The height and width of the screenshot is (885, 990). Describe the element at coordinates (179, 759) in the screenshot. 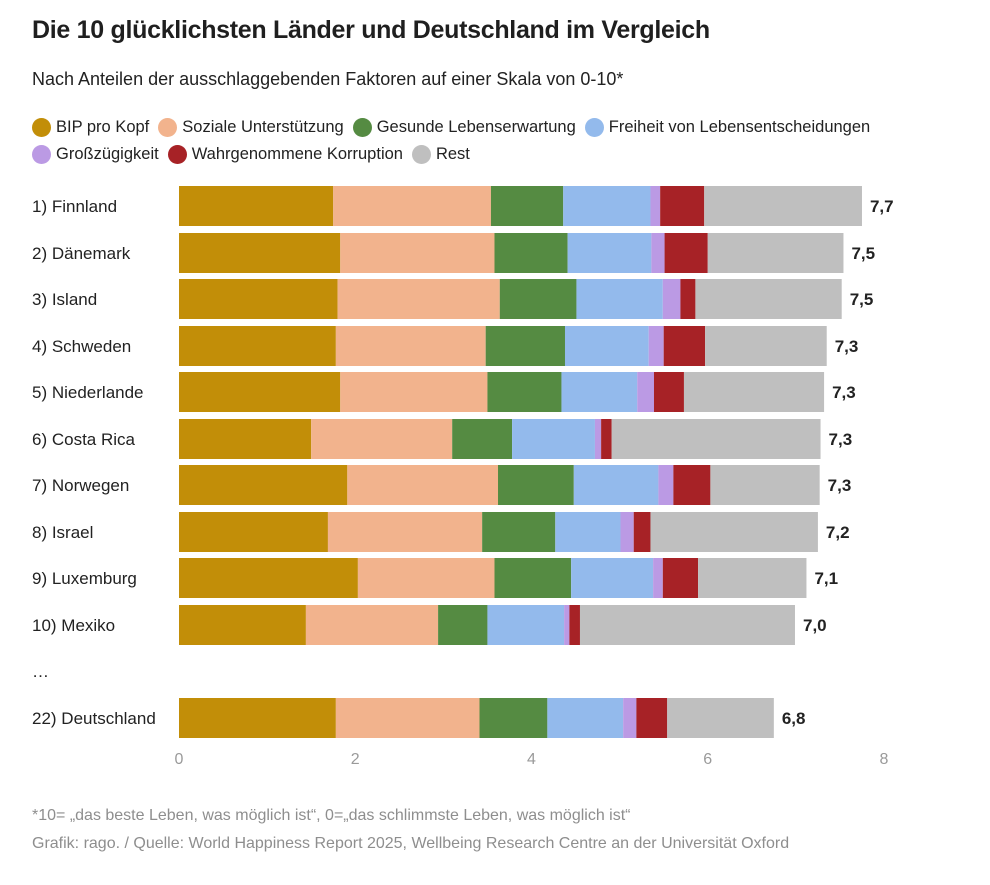

I see `x-tick-label: 0` at that location.